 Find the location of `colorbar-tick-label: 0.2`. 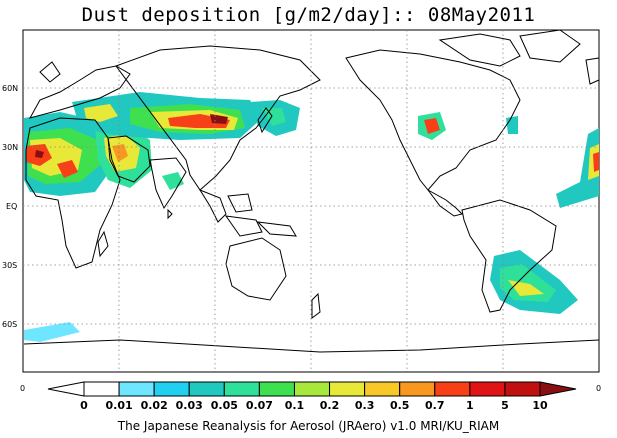

colorbar-tick-label: 0.2 is located at coordinates (330, 405).